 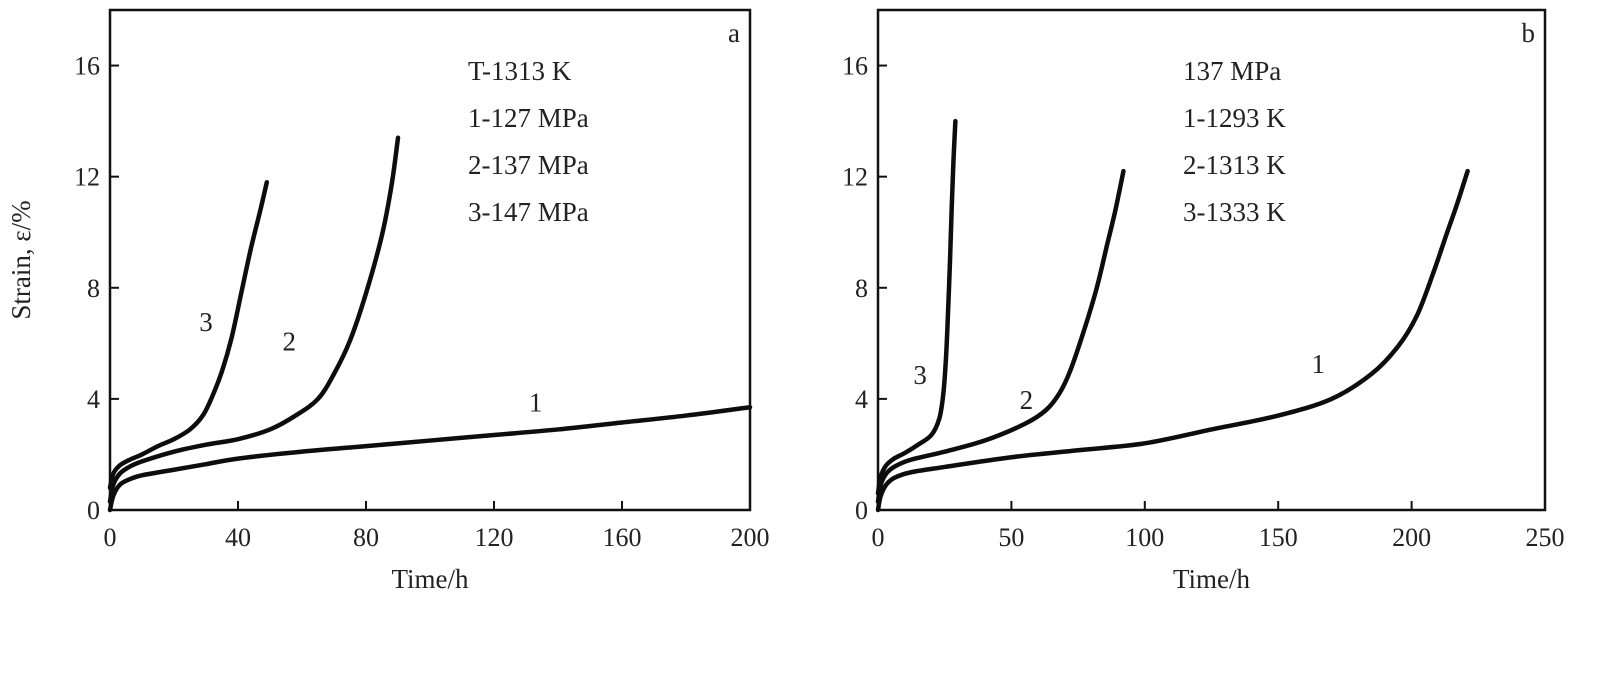 I want to click on annotation-line: 137 MPa, so click(x=1232, y=71).